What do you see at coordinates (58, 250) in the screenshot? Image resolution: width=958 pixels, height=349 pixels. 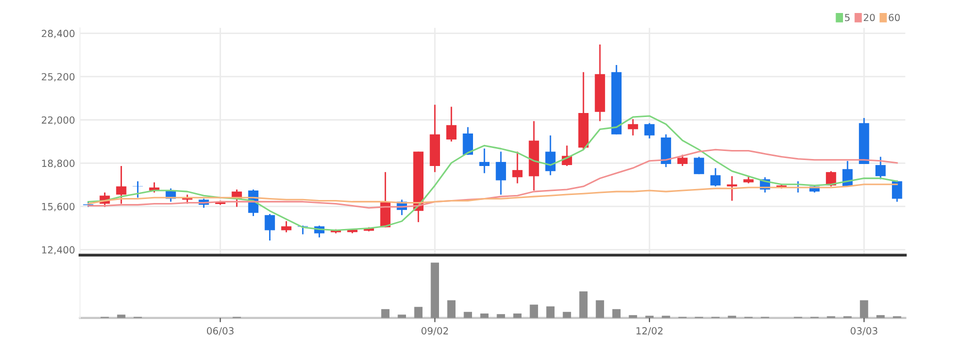 I see `y-tick-label: 12,400` at bounding box center [58, 250].